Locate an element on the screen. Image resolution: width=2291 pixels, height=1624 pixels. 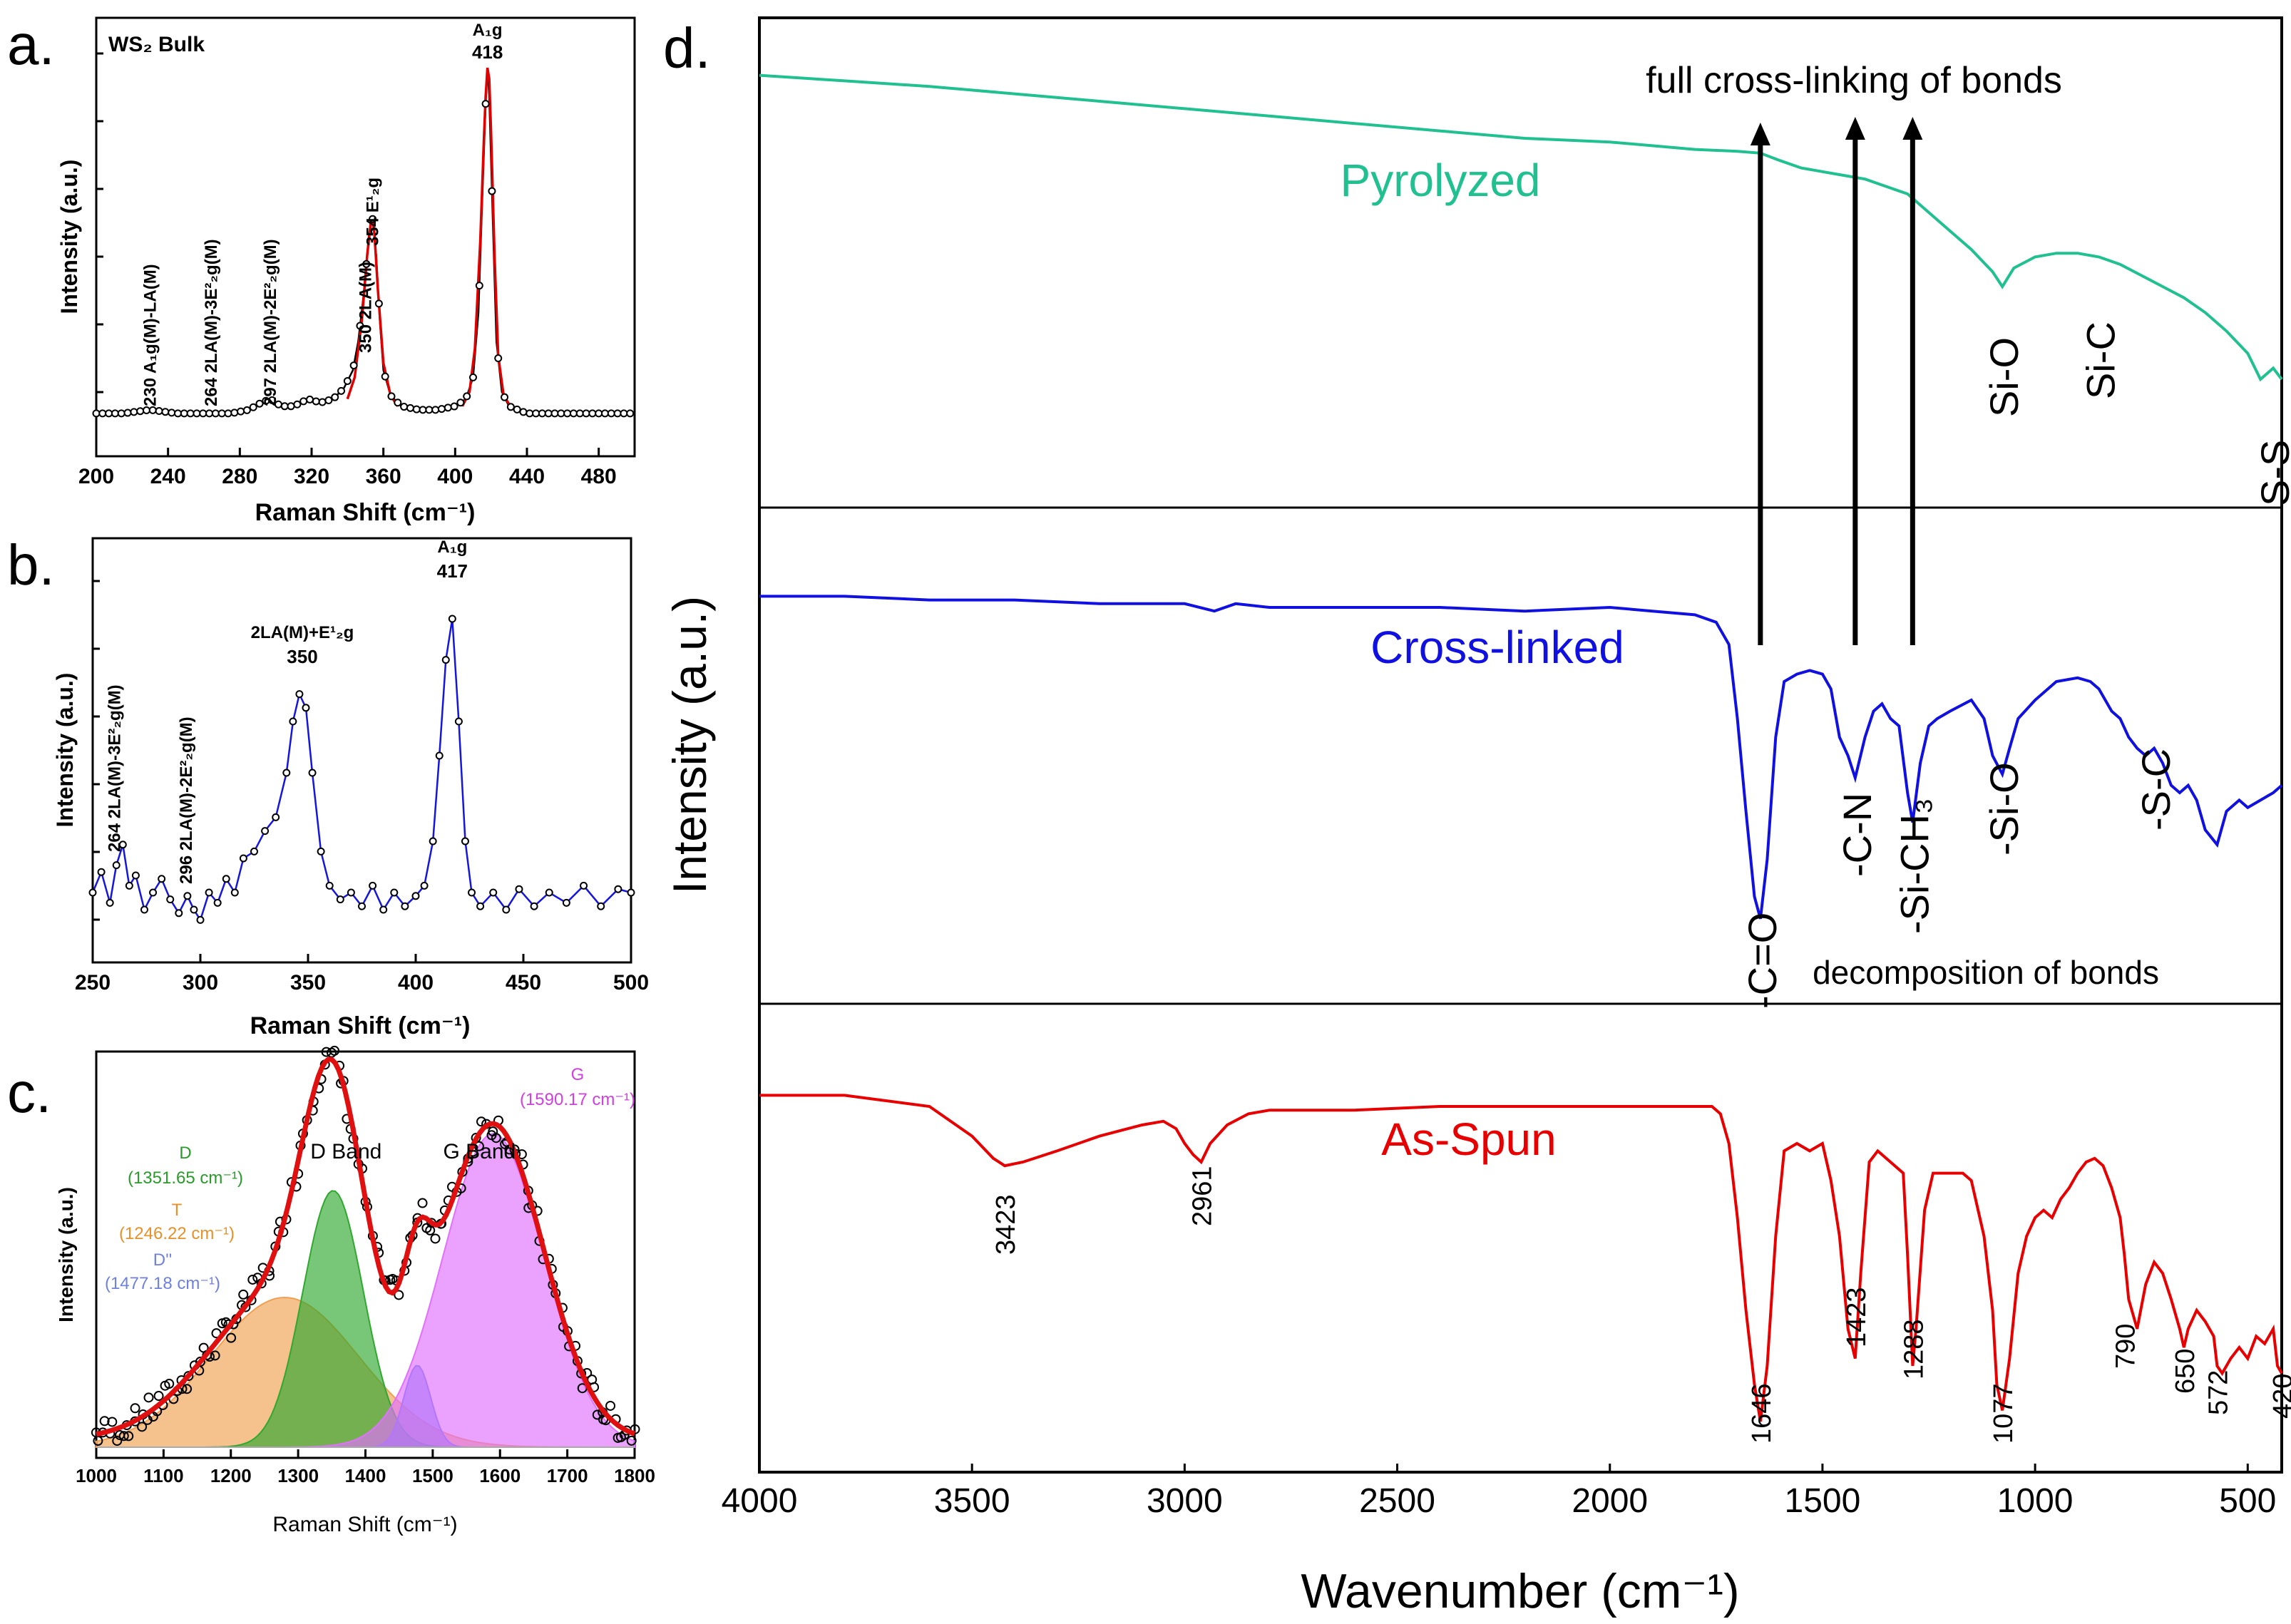
y-axis-label-d: Intensity (a.u.) is located at coordinates (689, 745).